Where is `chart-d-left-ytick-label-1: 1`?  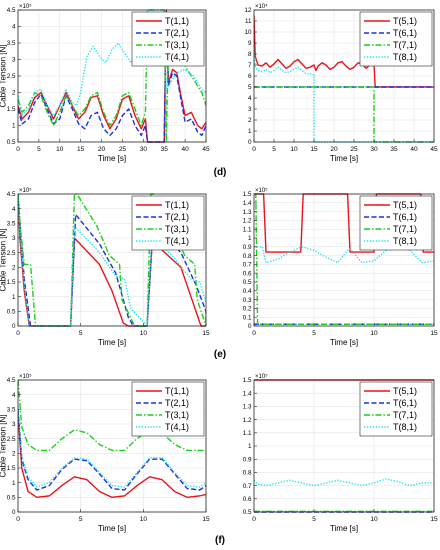 chart-d-left-ytick-label-1: 1 is located at coordinates (14, 126).